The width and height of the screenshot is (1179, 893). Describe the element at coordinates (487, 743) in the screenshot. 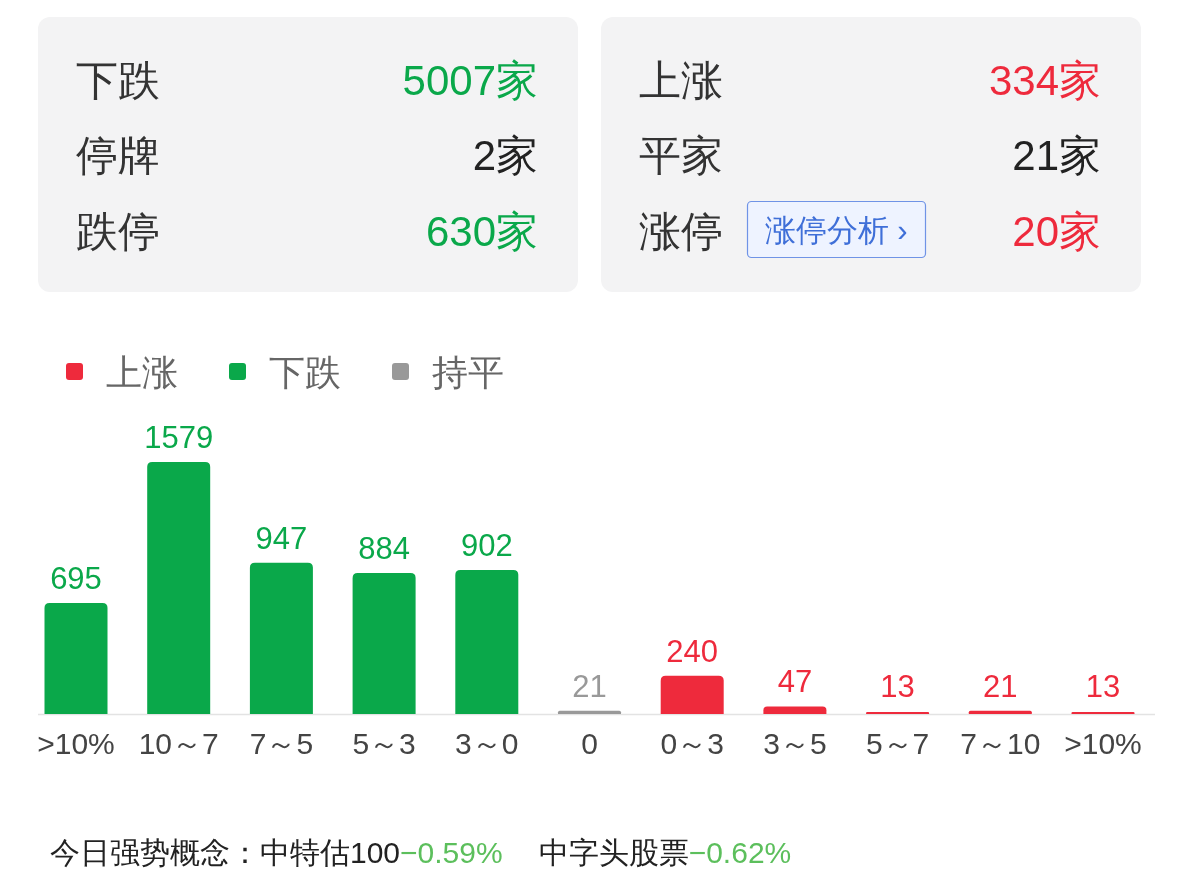

I see `x-tick-label: 3～0` at that location.